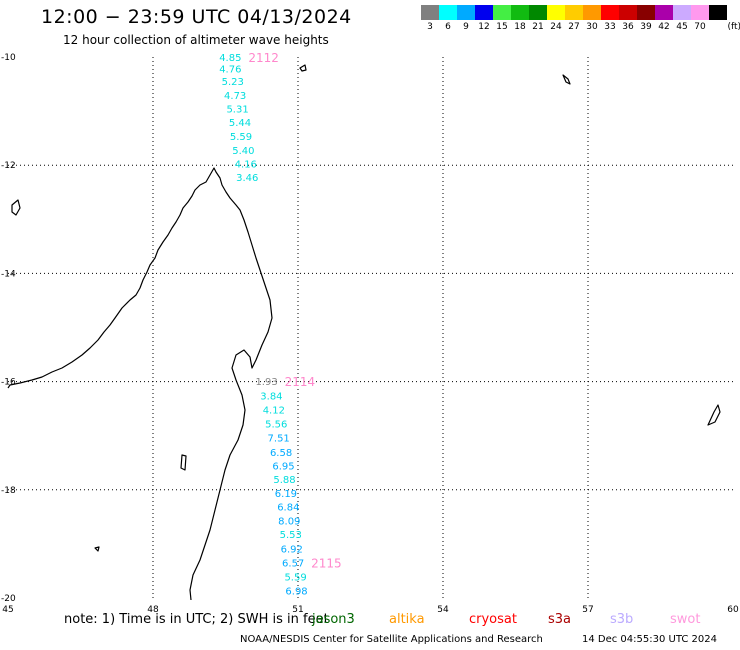 The height and width of the screenshot is (650, 740). Describe the element at coordinates (289, 522) in the screenshot. I see `wave-height-value: 8.09` at that location.